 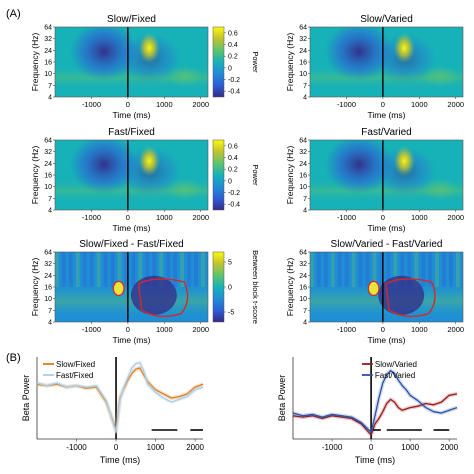 I want to click on significance-contour, so click(x=410, y=298).